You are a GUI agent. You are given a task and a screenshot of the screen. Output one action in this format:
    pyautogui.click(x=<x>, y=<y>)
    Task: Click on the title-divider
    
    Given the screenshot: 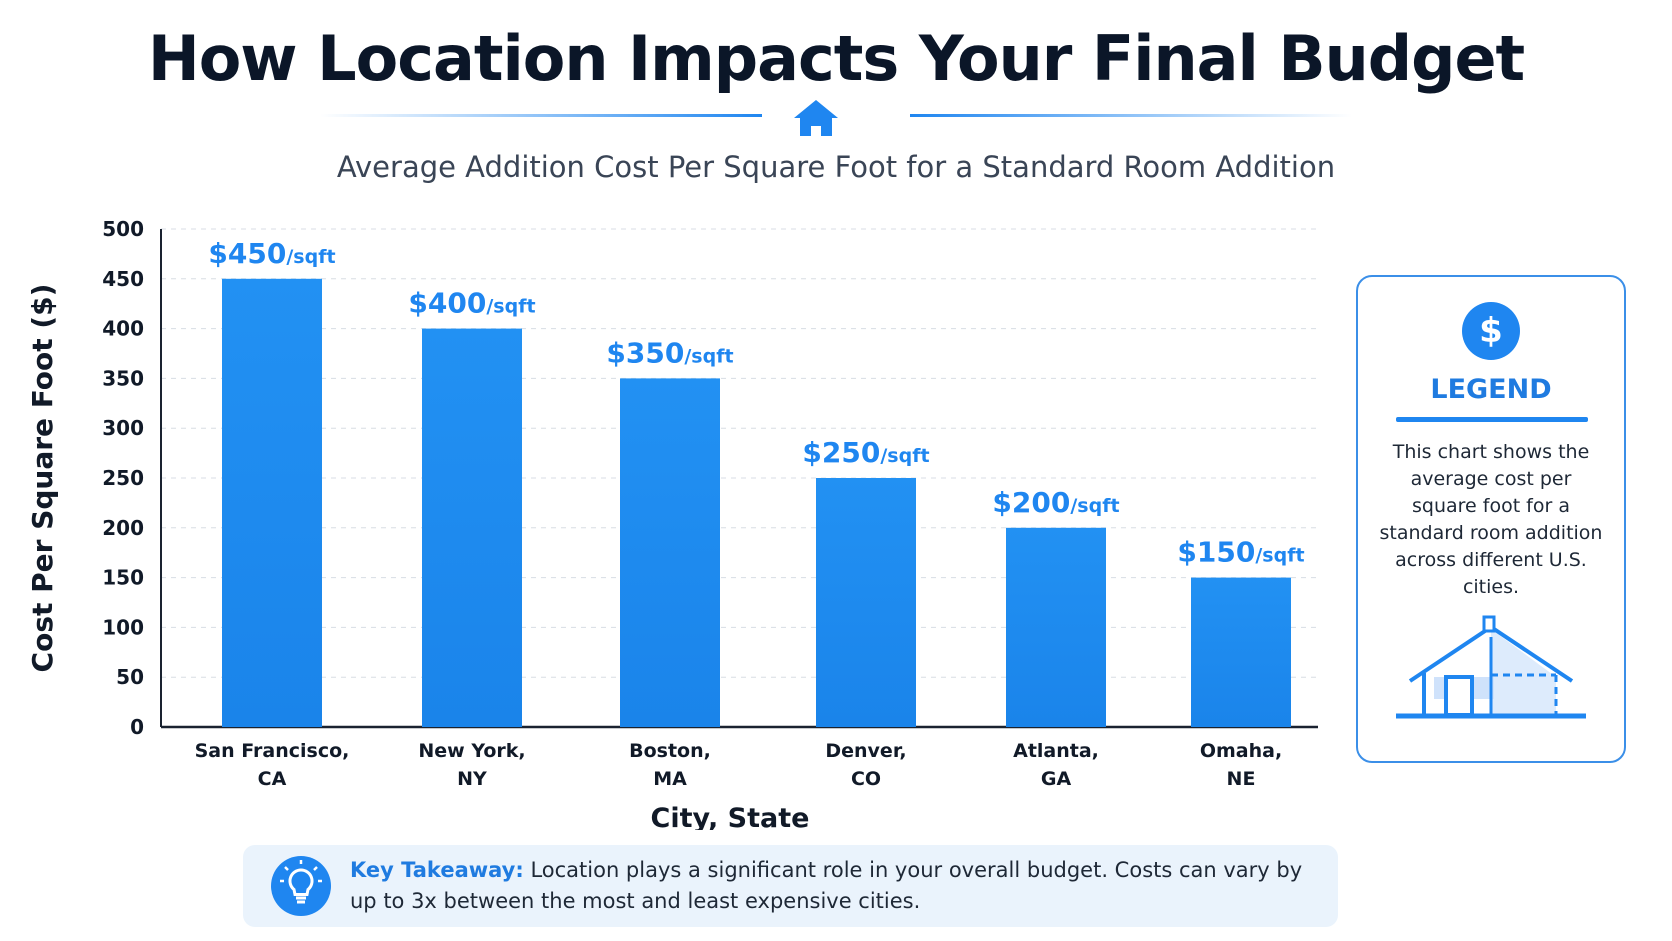 What is the action you would take?
    pyautogui.click(x=836, y=118)
    